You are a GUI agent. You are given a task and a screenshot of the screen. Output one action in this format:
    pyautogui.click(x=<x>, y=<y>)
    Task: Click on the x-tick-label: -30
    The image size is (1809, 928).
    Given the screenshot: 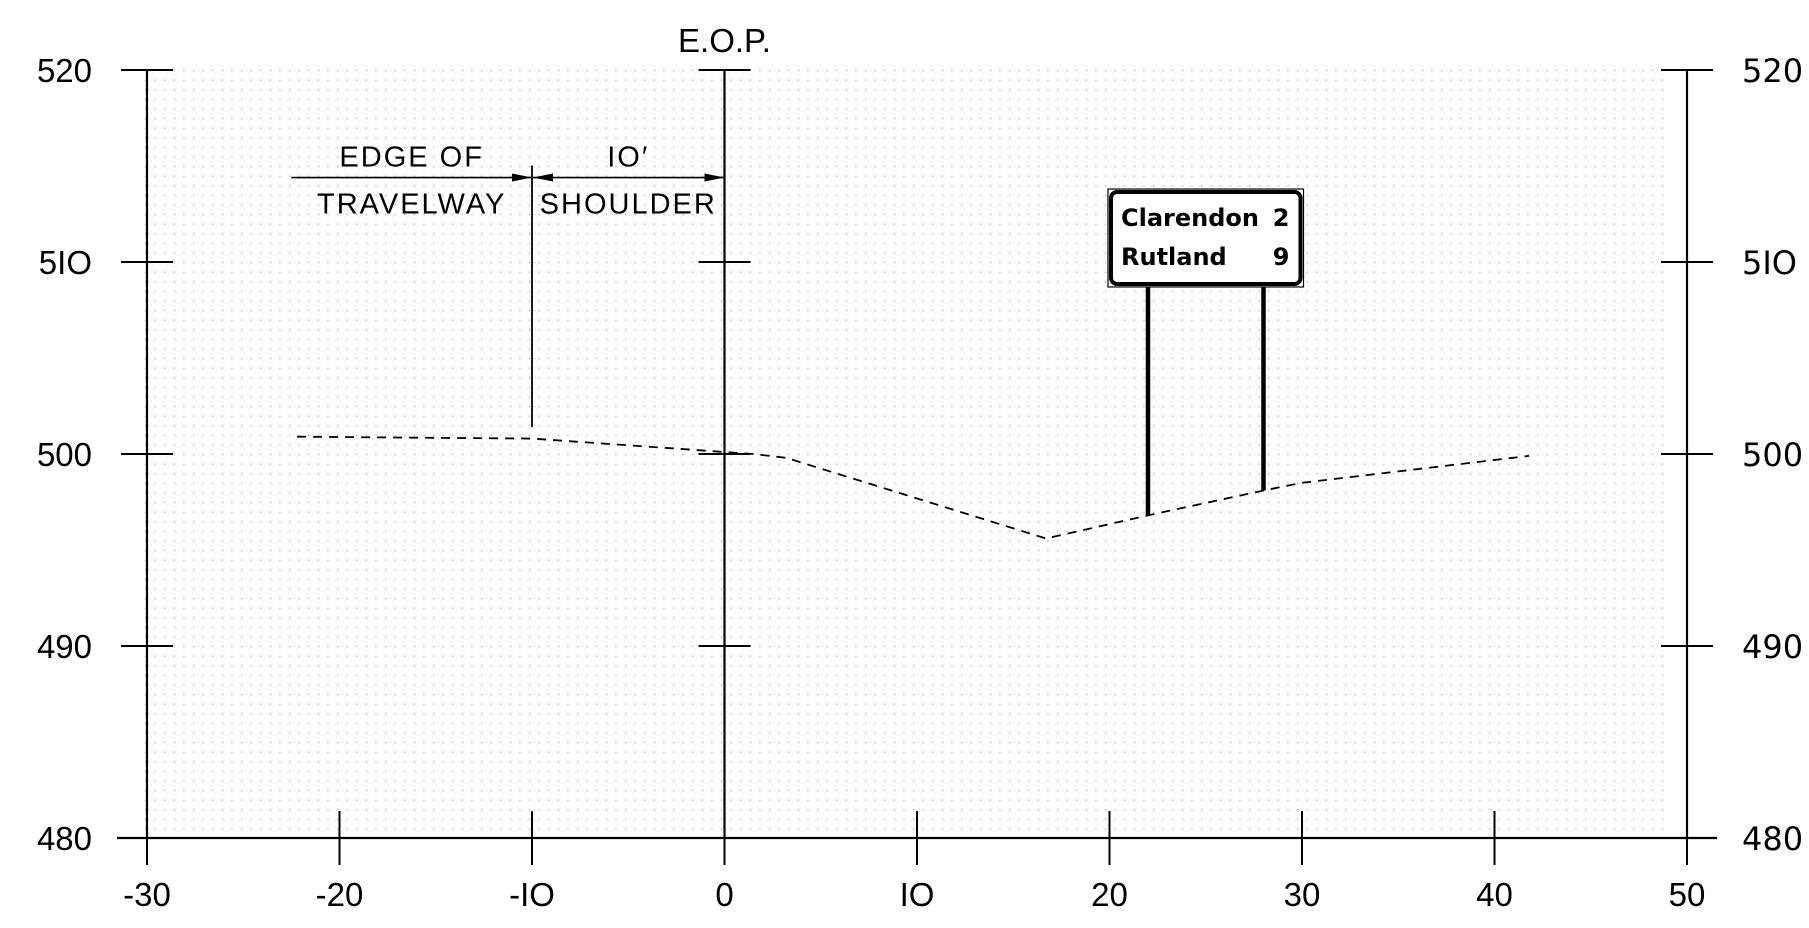 What is the action you would take?
    pyautogui.click(x=147, y=894)
    